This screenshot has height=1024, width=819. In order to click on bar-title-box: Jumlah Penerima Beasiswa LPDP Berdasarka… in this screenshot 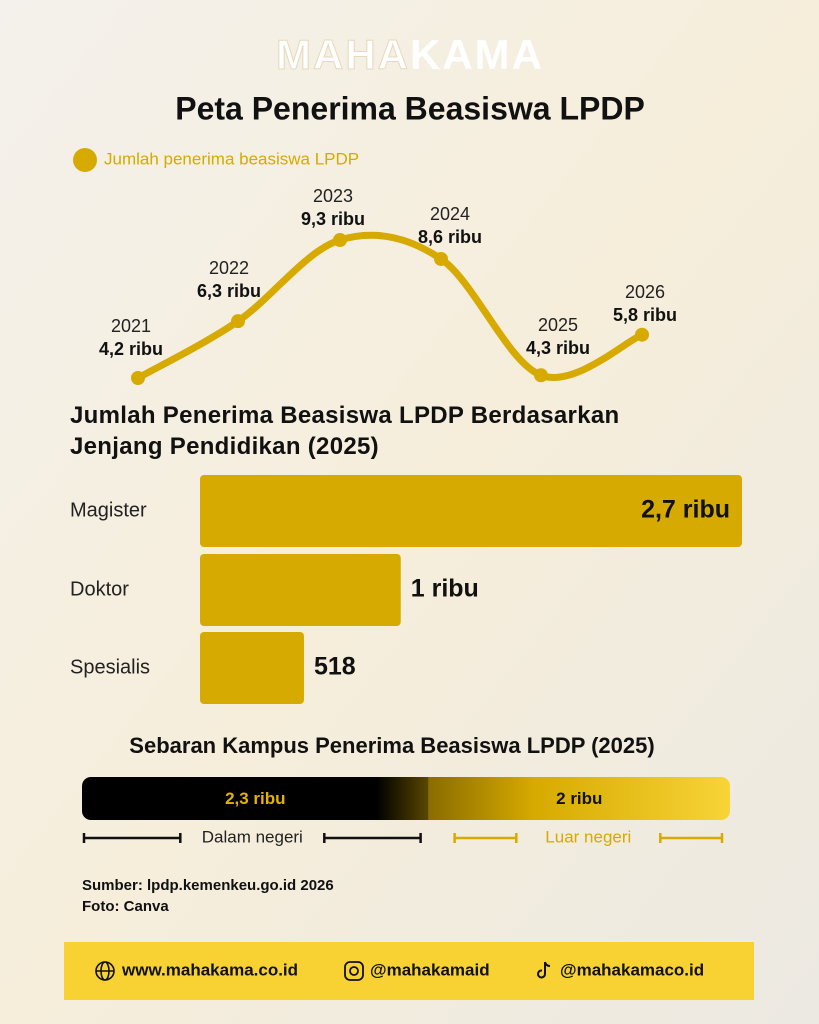, I will do `click(345, 431)`.